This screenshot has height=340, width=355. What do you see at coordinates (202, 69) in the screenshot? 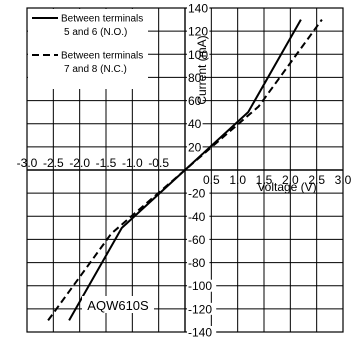
I see `y-axis-title: Current (mA)` at bounding box center [202, 69].